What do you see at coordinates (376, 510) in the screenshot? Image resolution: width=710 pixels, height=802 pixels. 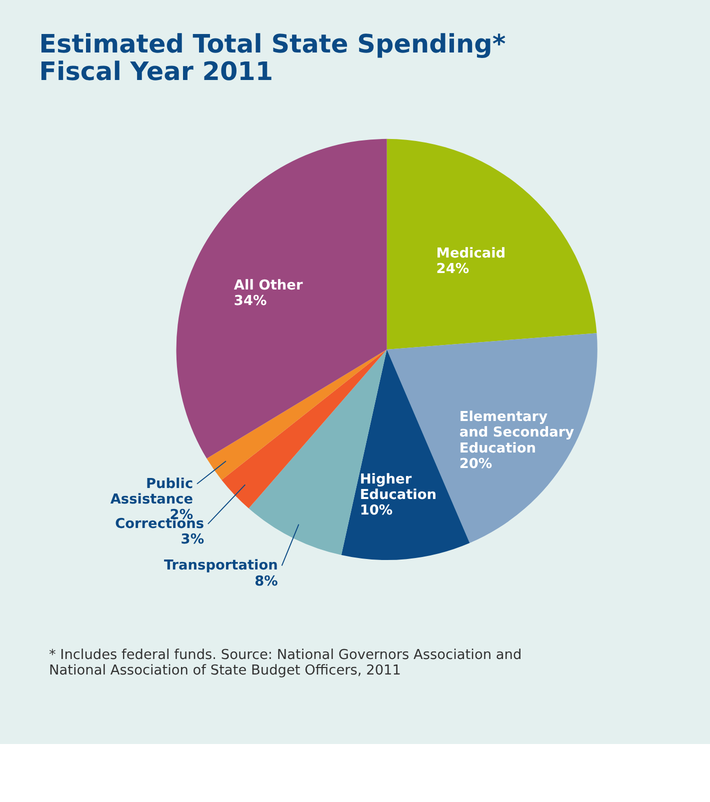 I see `data-label: 10%` at bounding box center [376, 510].